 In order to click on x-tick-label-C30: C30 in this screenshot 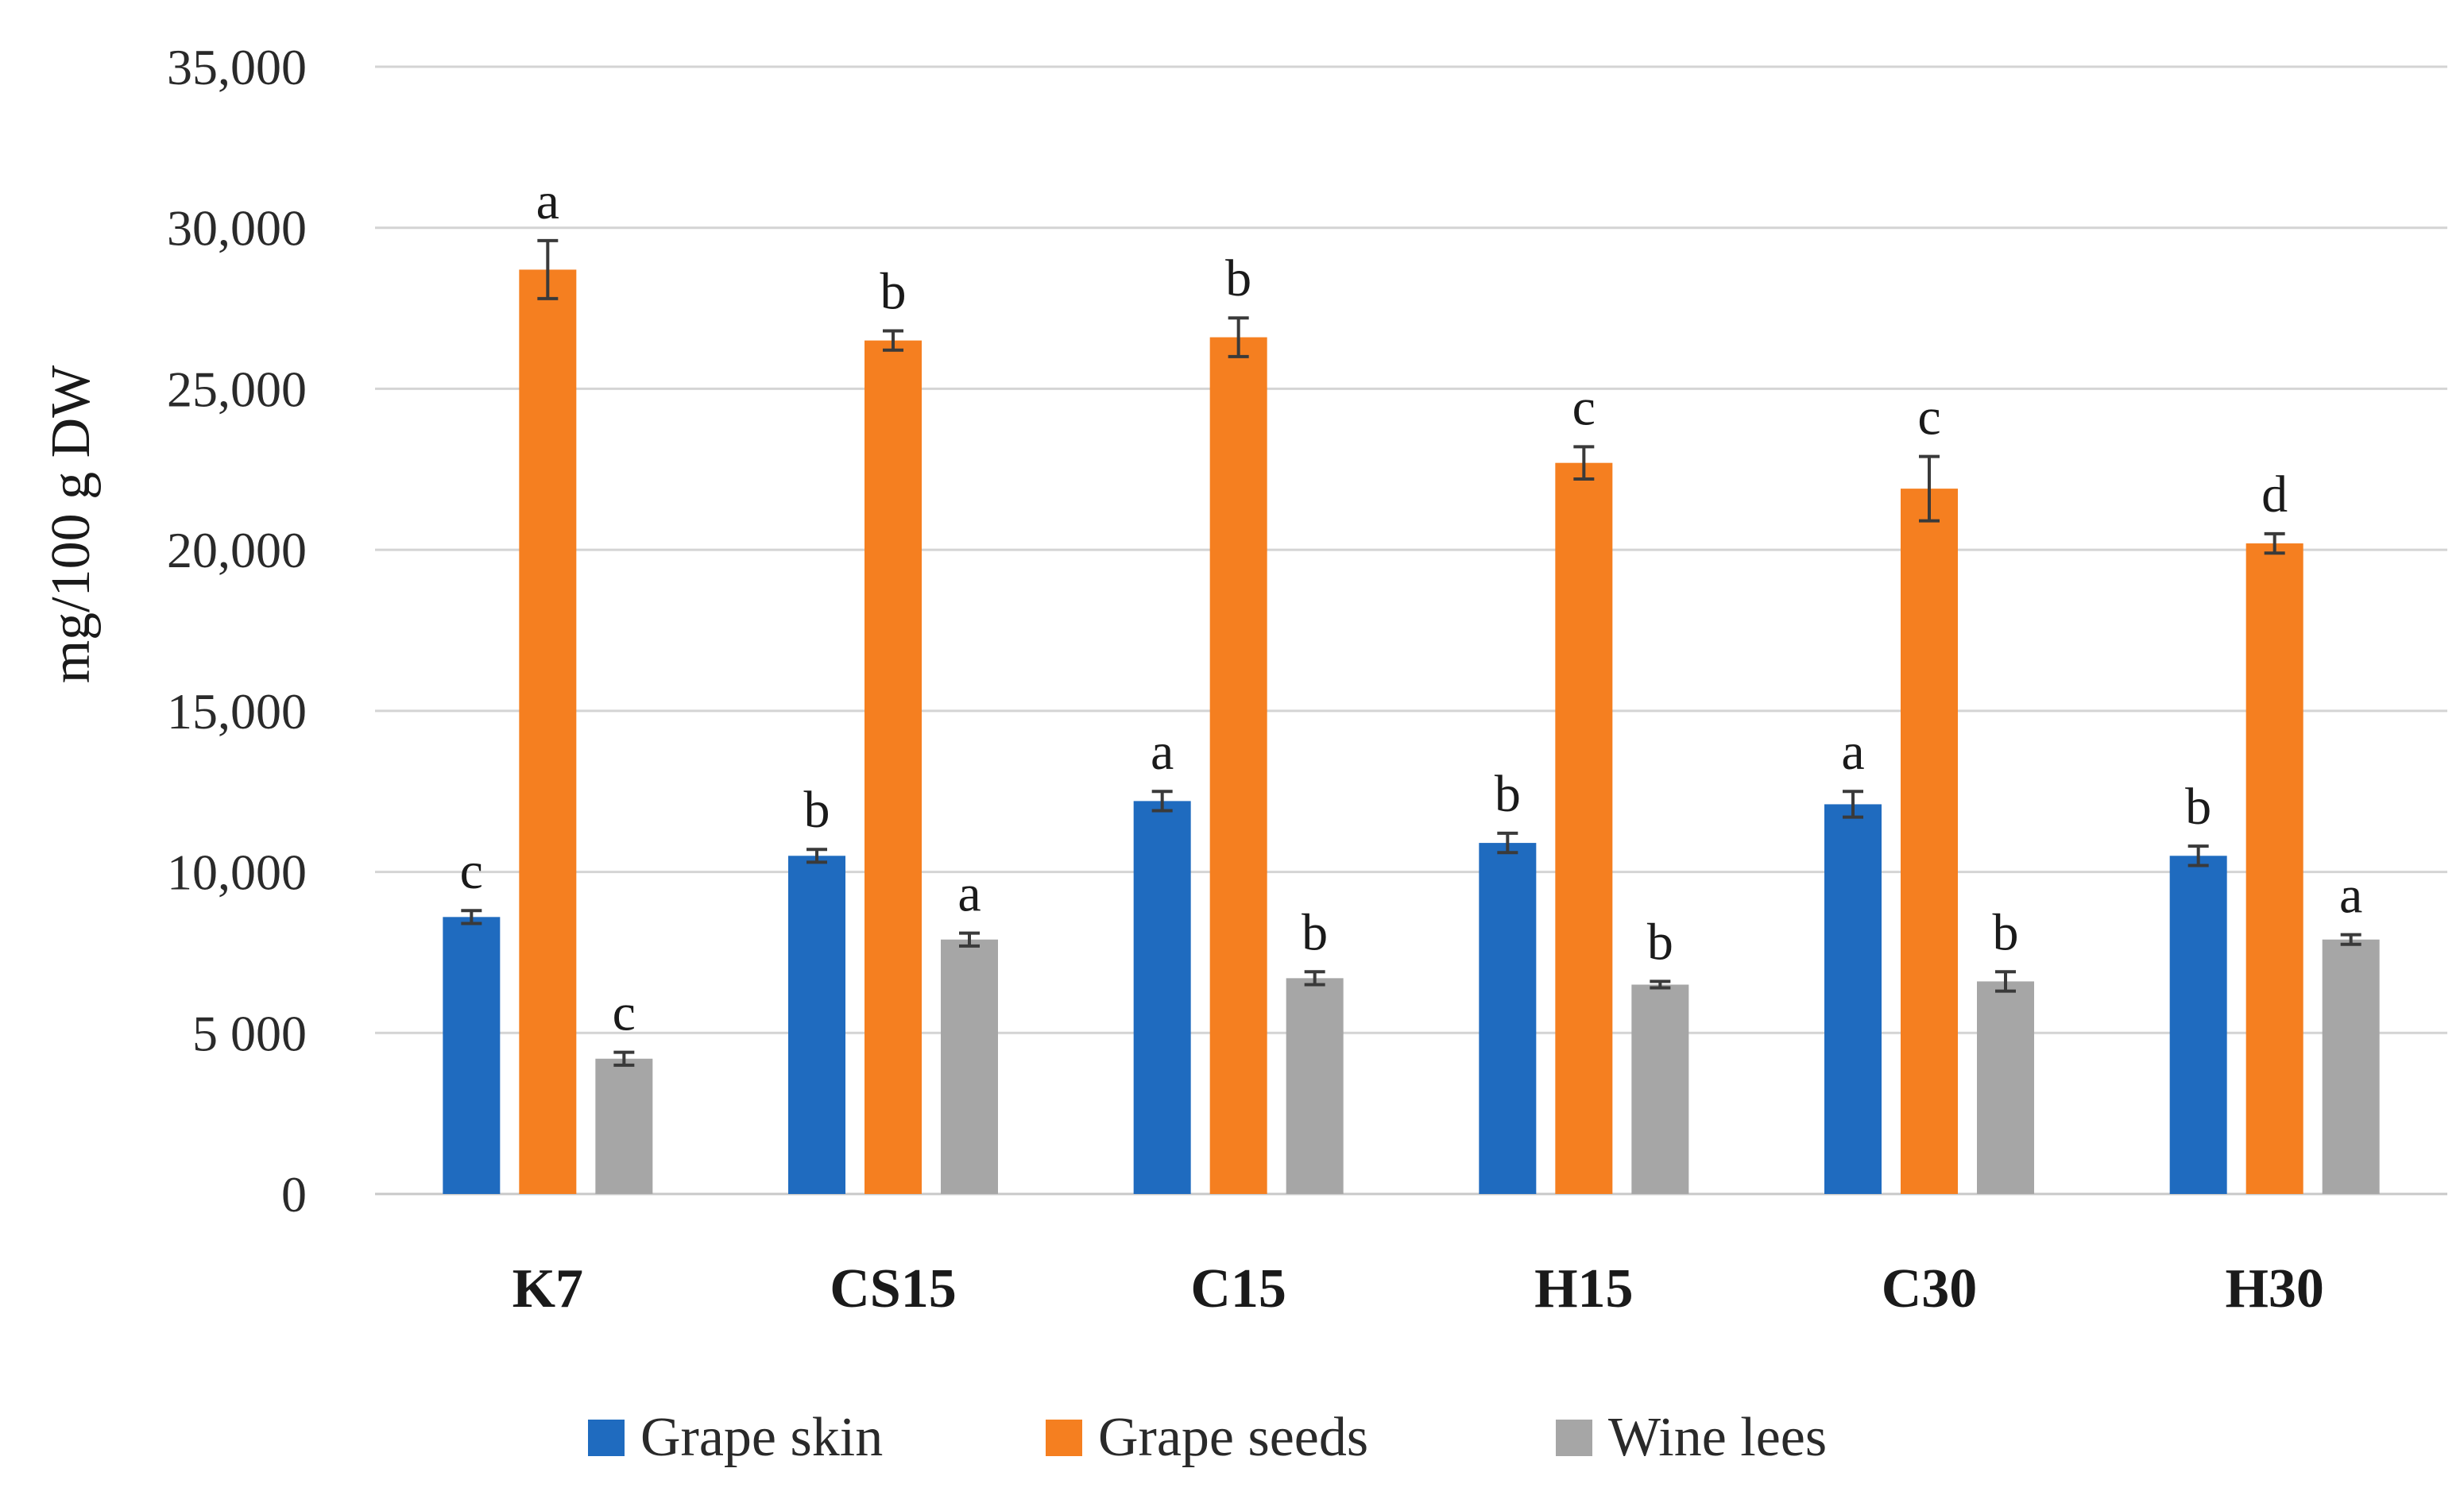, I will do `click(1930, 1288)`.